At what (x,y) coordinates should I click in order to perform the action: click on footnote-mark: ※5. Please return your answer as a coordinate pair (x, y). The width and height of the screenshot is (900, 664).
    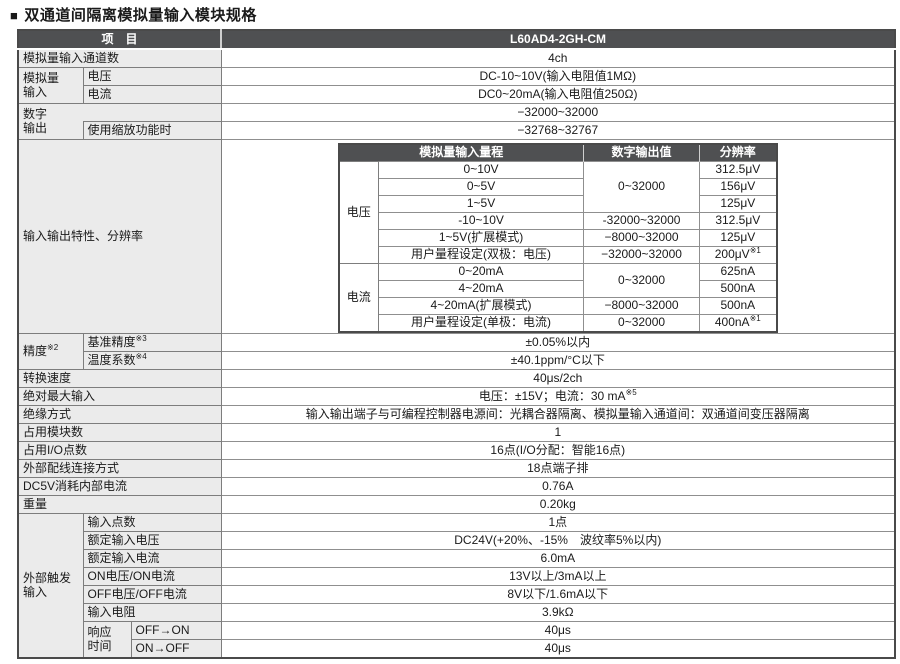
    Looking at the image, I should click on (631, 392).